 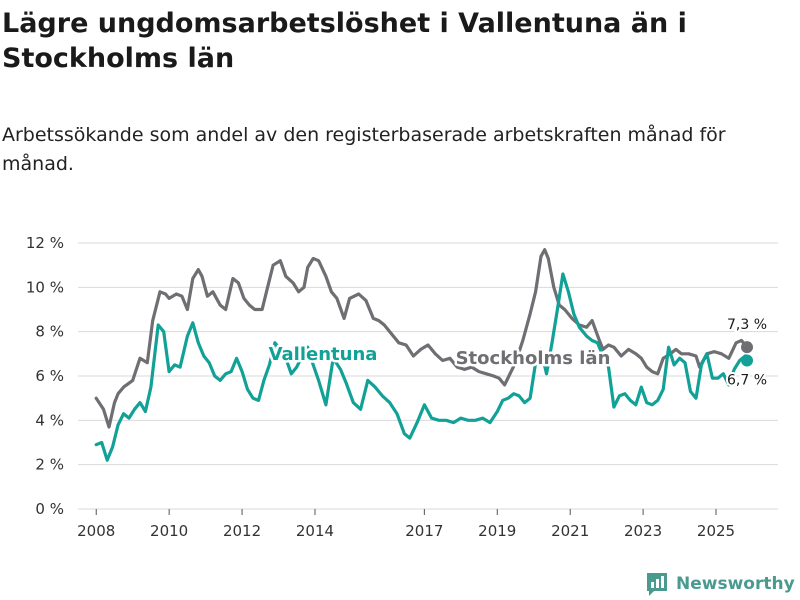 I want to click on x-tick-label: 2014, so click(x=315, y=531).